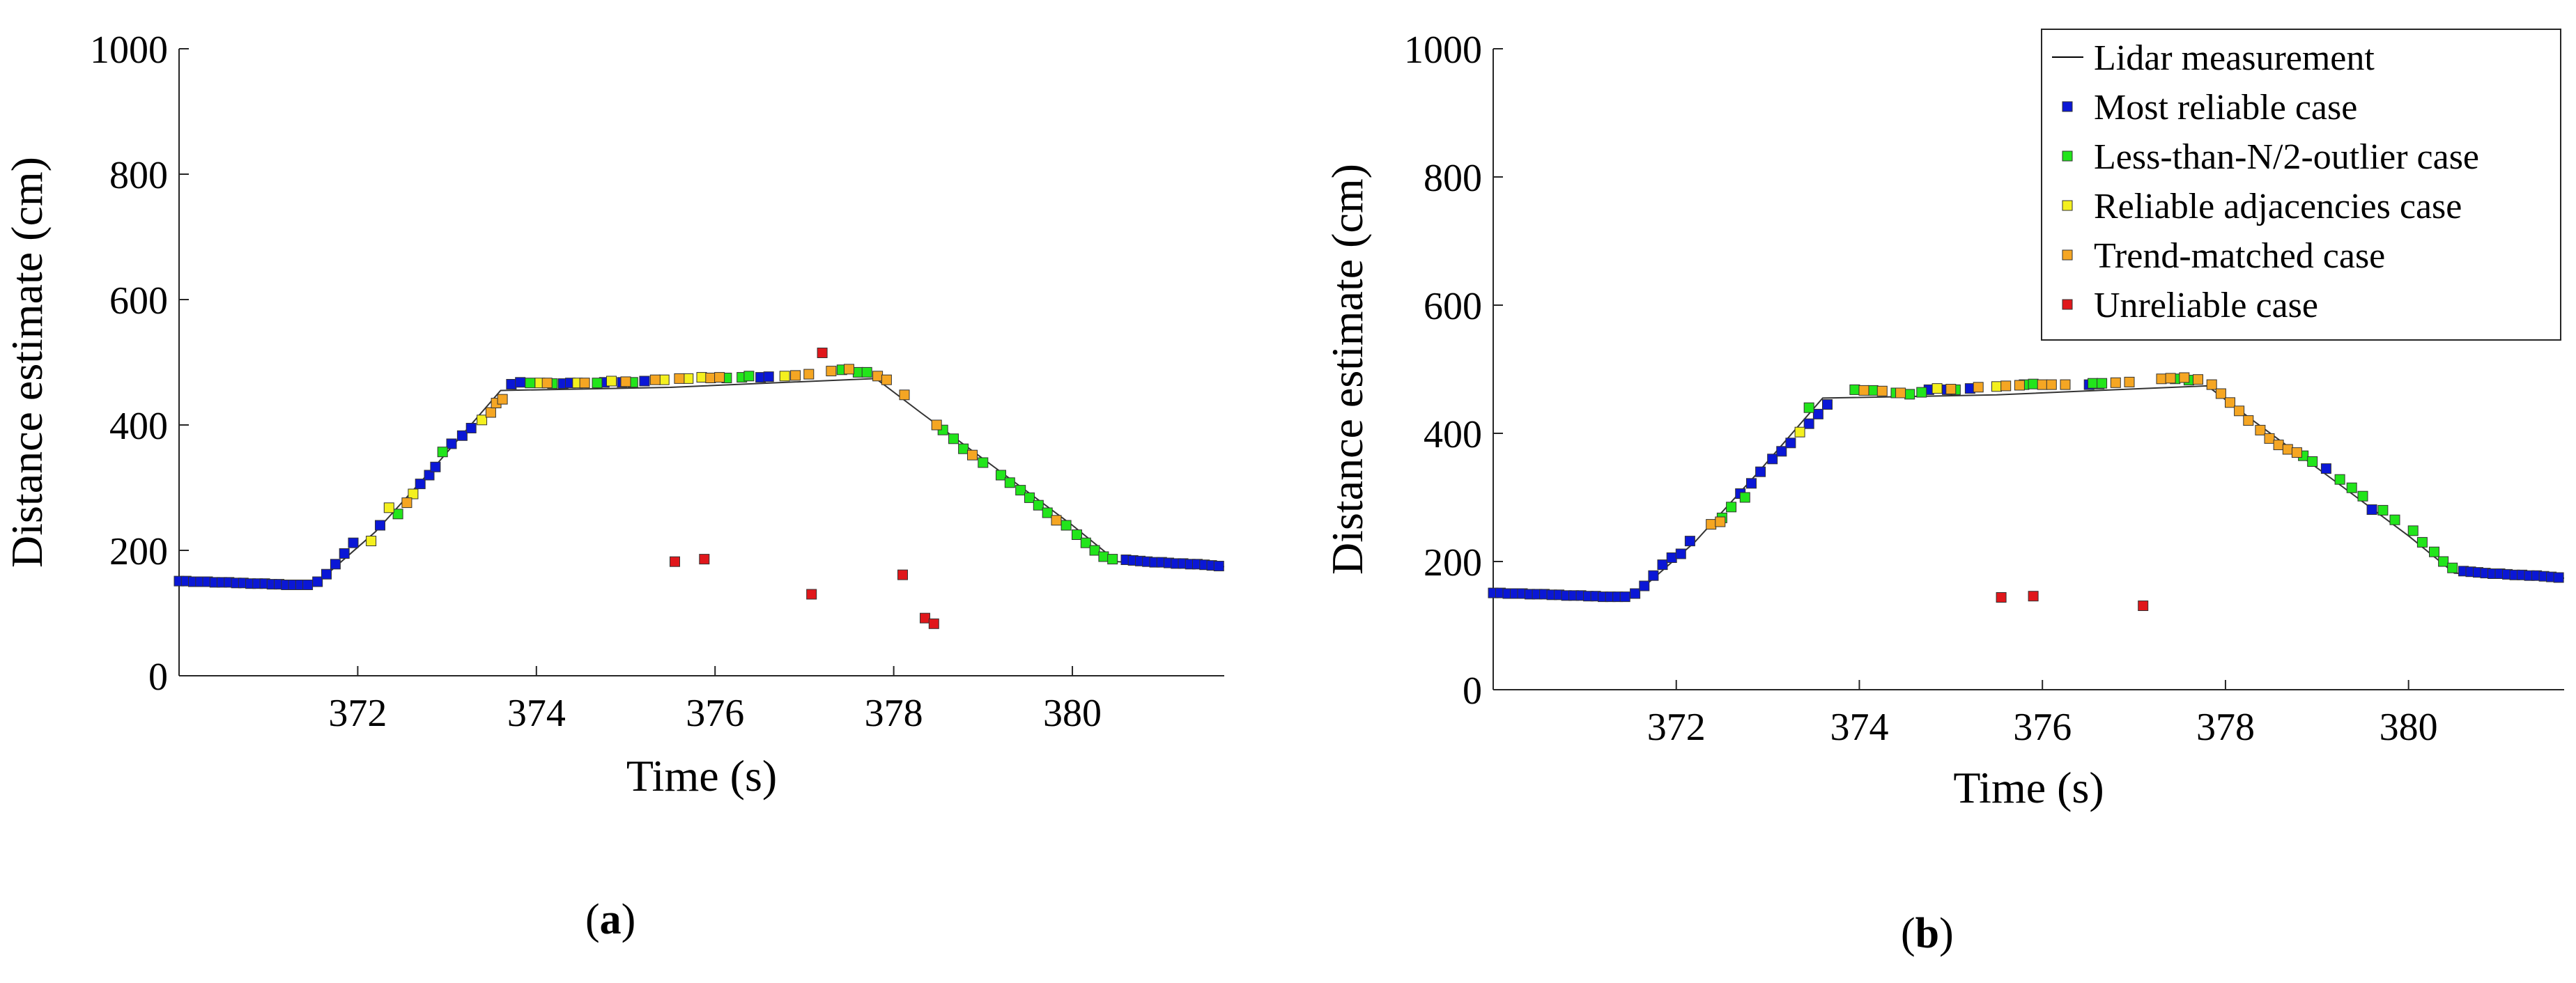 Image resolution: width=2576 pixels, height=983 pixels. I want to click on legend-entry-label: Reliable adjacencies case, so click(2278, 206).